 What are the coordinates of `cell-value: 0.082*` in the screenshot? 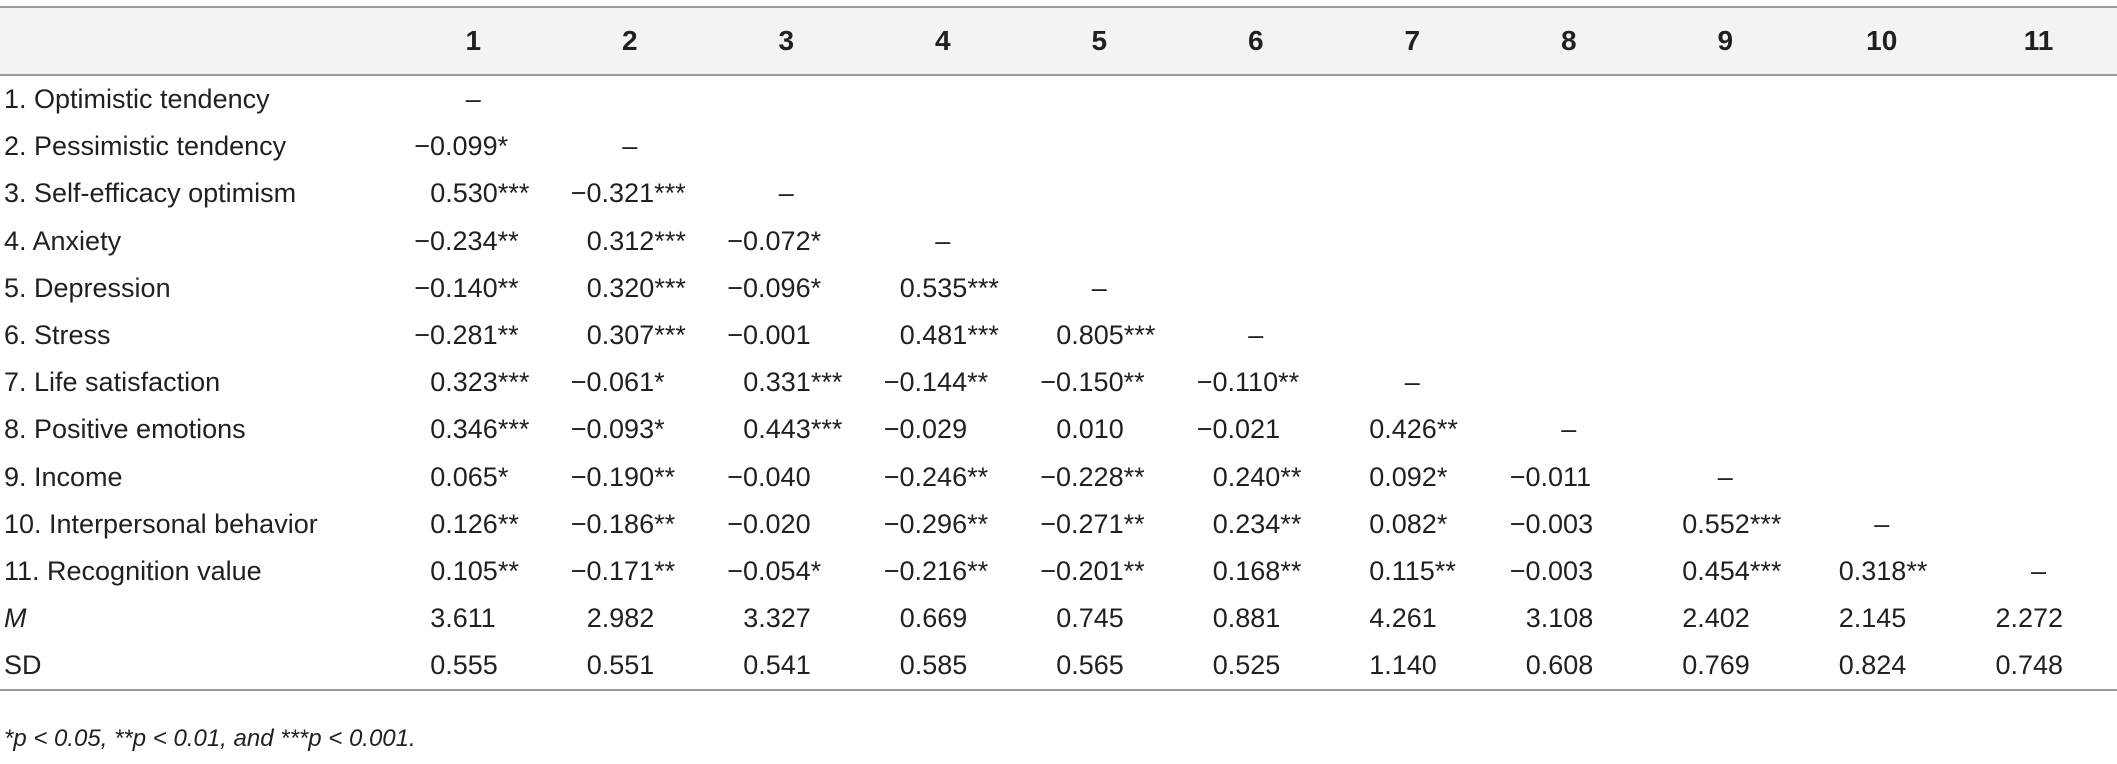 It's located at (1408, 523).